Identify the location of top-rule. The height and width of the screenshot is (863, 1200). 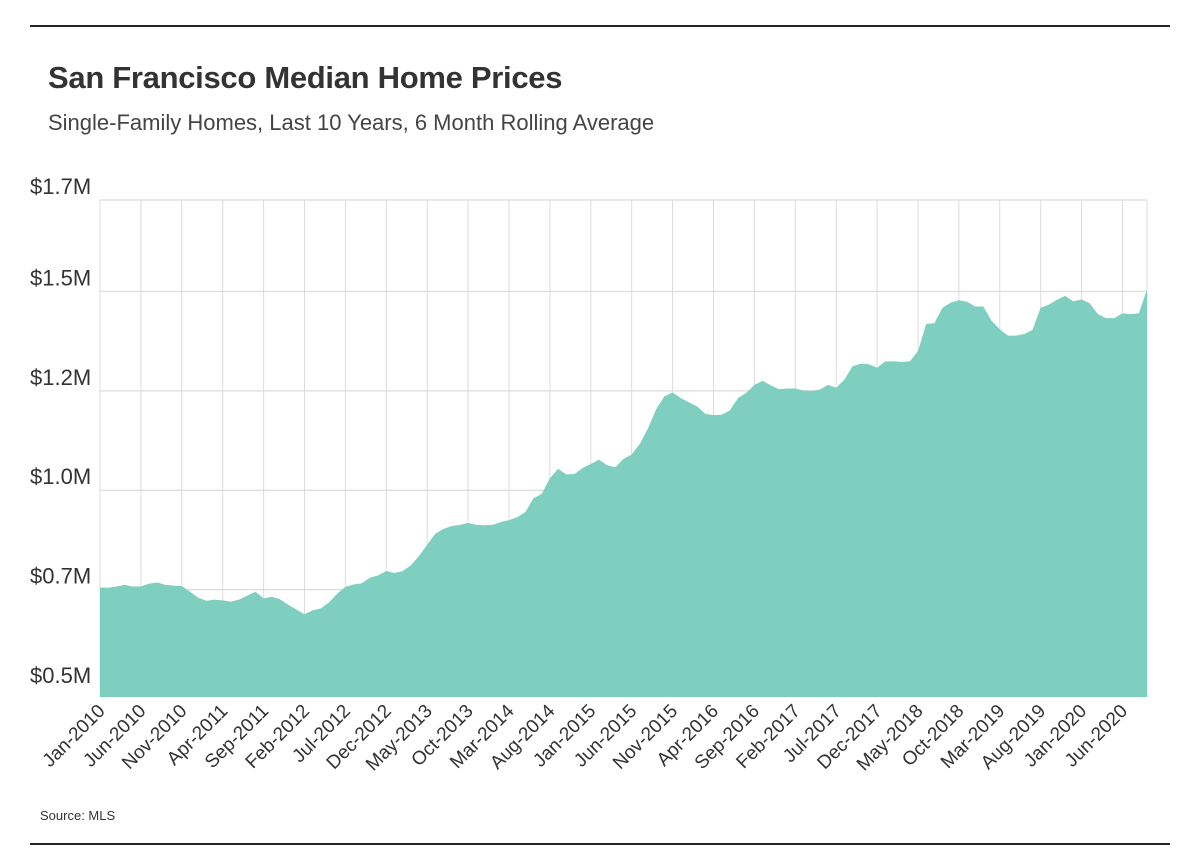
(600, 26).